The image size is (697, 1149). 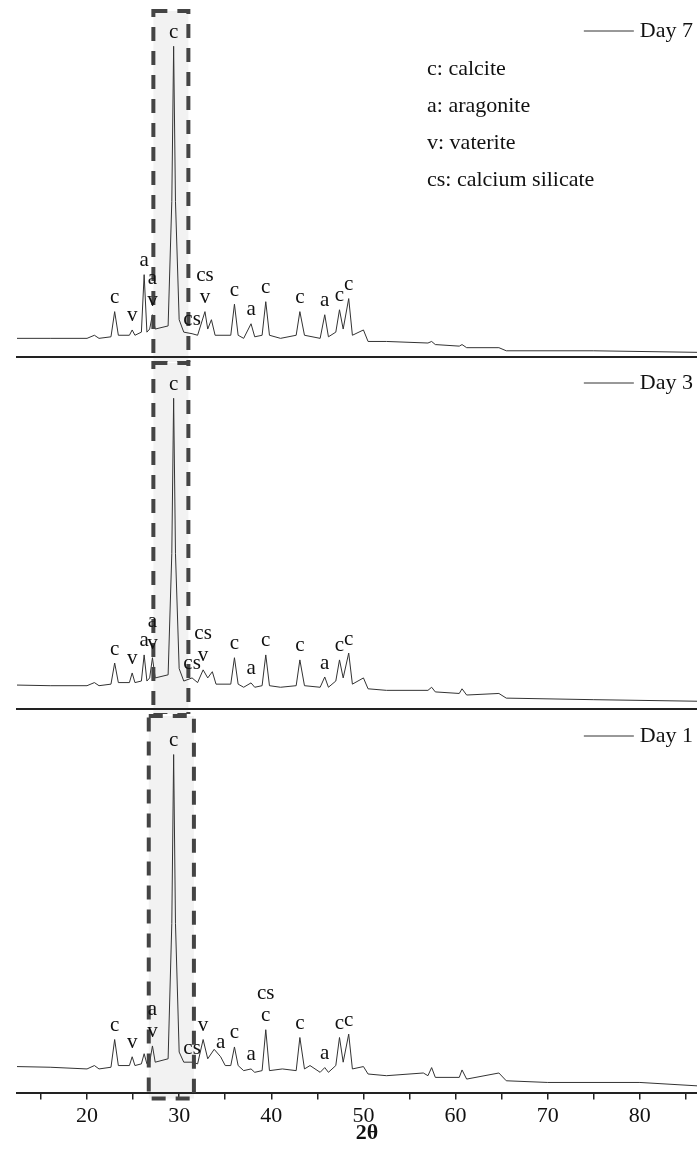 I want to click on x-tick-label: 20, so click(x=87, y=1114).